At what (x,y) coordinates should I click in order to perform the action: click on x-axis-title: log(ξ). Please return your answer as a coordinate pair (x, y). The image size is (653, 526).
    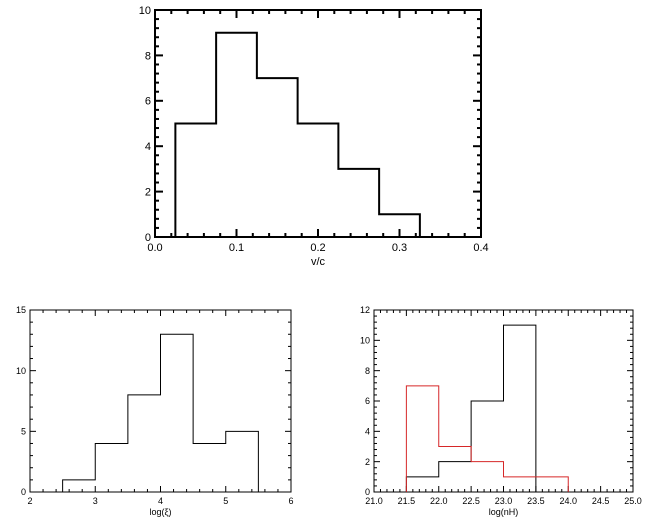
    Looking at the image, I should click on (160, 512).